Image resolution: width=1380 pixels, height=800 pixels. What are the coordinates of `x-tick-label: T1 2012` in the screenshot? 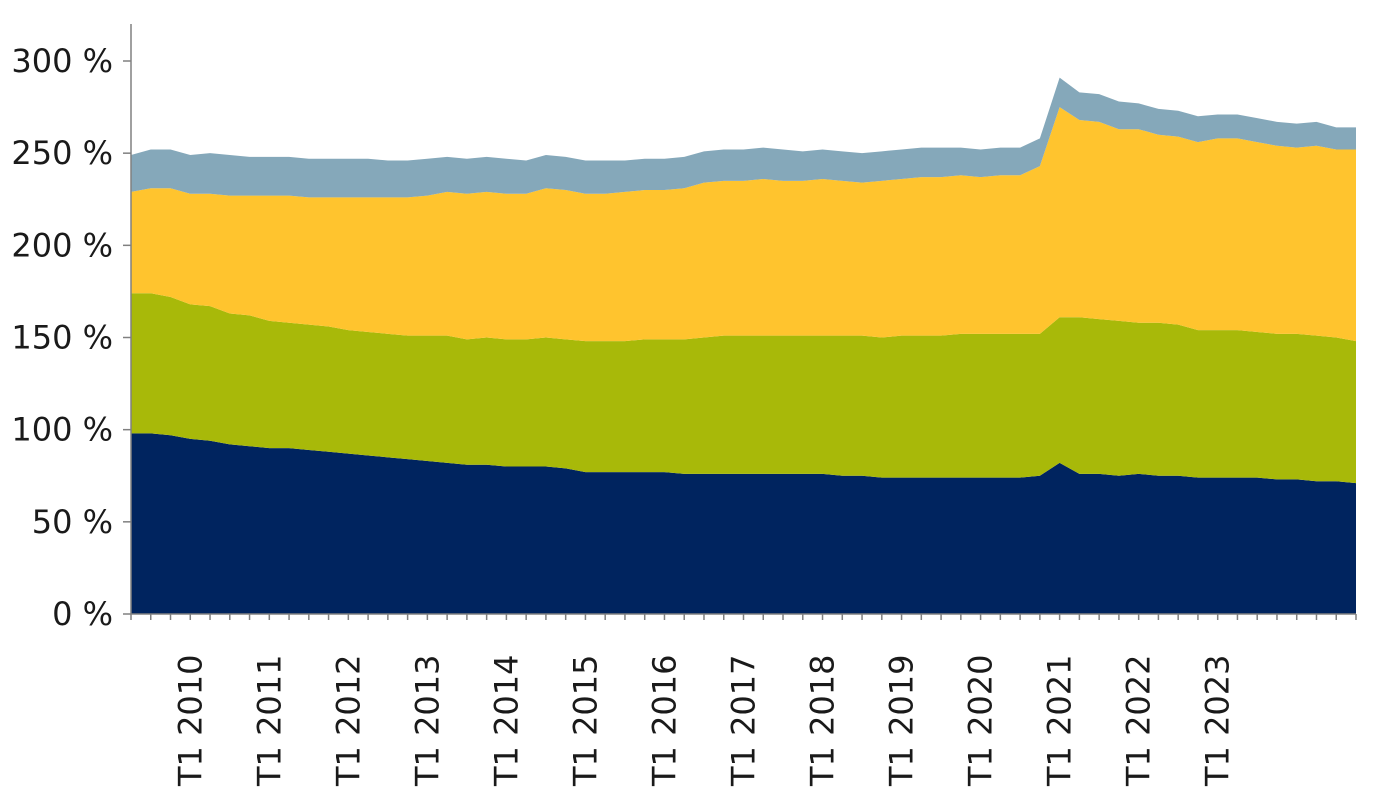 It's located at (348, 720).